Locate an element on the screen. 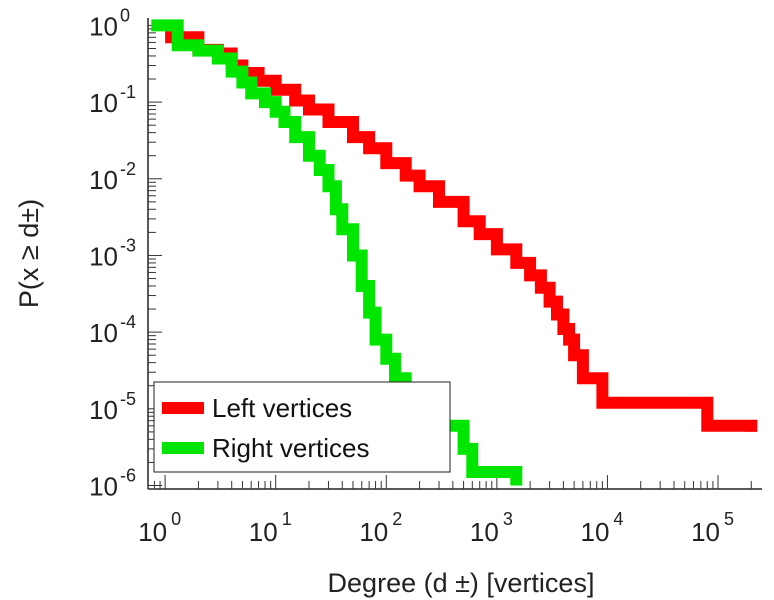  y-tick-exponent: 0 is located at coordinates (125, 15).